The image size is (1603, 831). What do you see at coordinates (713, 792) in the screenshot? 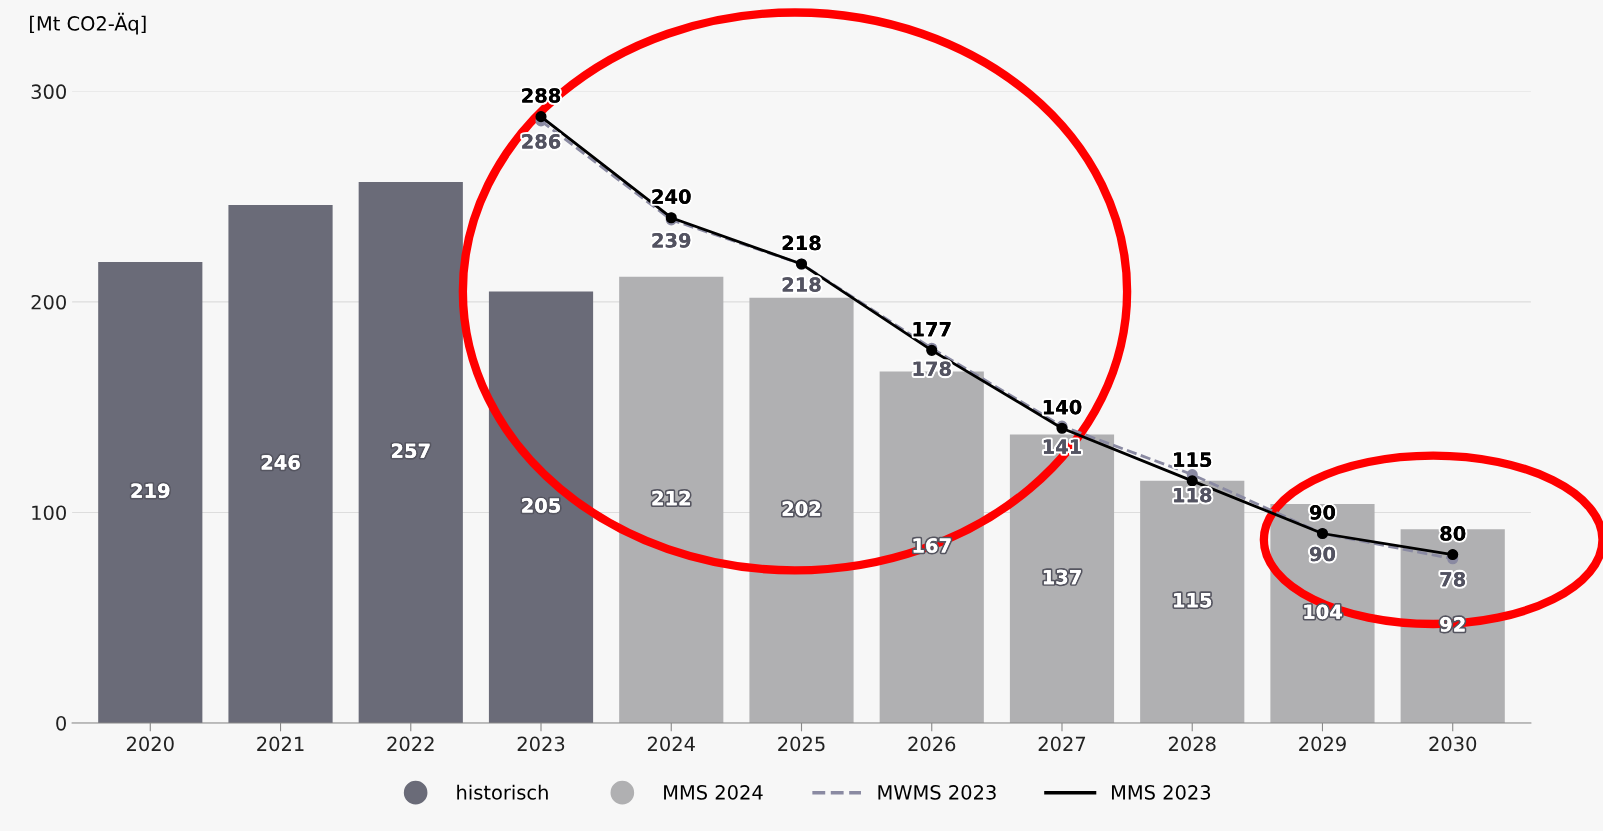
I see `legend-label: MMS 2024` at bounding box center [713, 792].